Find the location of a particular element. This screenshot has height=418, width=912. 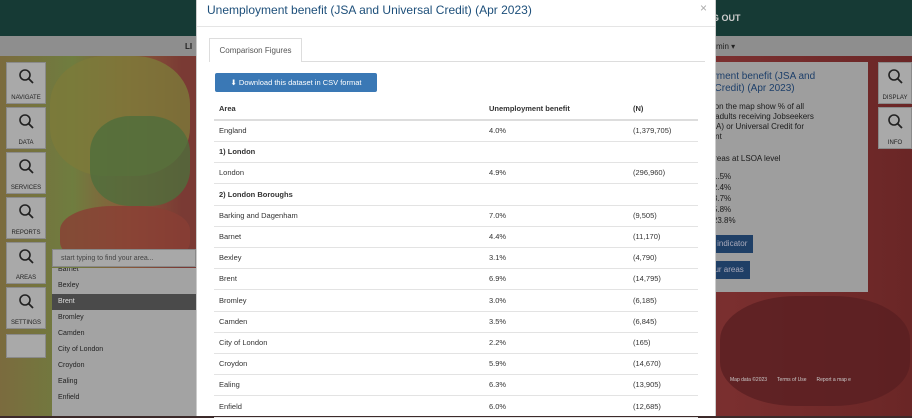

table-cell: 3.5% is located at coordinates (498, 321).